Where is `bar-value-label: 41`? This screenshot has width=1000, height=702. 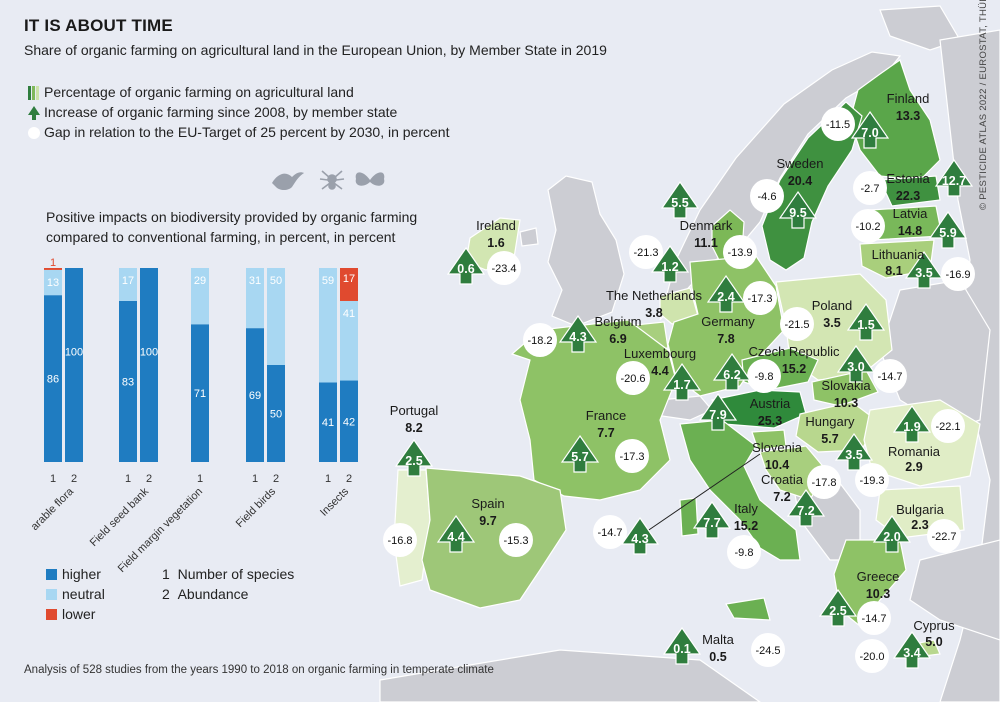
bar-value-label: 41 is located at coordinates (349, 314).